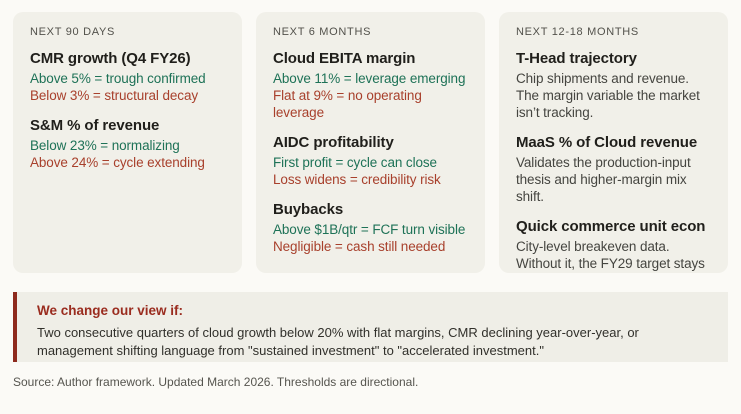  Describe the element at coordinates (95, 125) in the screenshot. I see `metric-title: S&M % of revenue` at that location.